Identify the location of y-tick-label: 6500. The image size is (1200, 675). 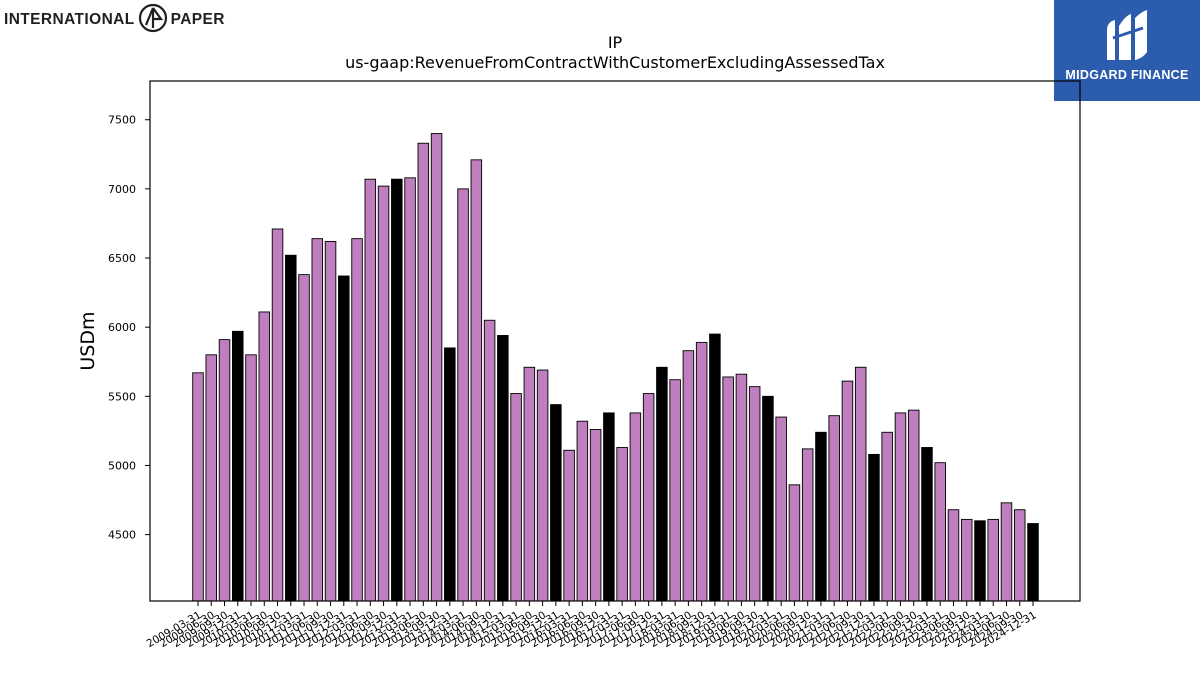
(122, 258).